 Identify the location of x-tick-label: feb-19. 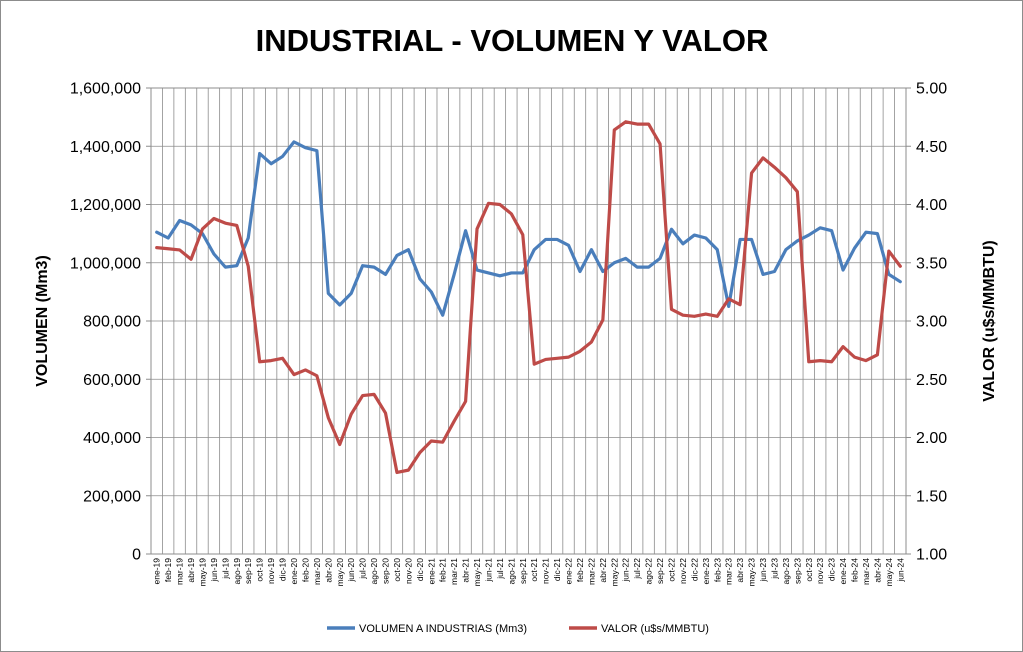
(168, 570).